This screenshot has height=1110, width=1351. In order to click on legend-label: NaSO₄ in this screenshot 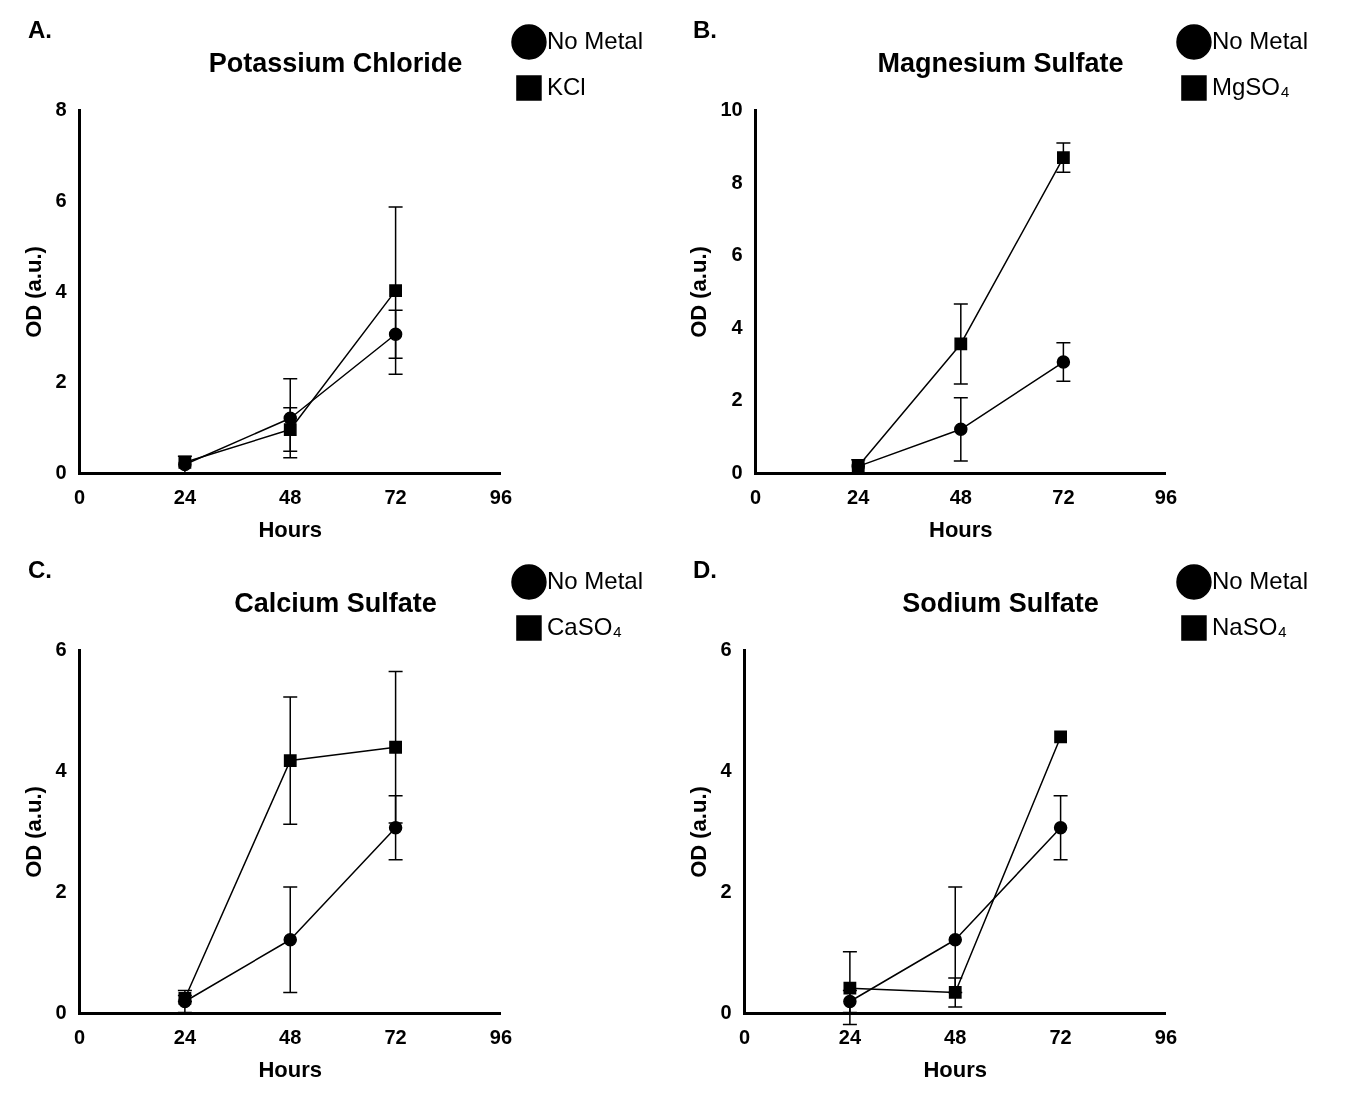, I will do `click(1249, 626)`.